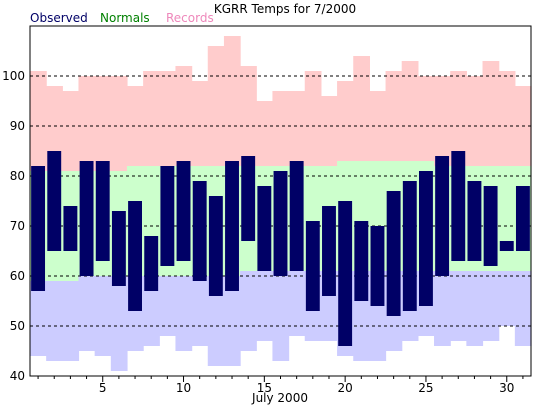  What do you see at coordinates (279, 398) in the screenshot?
I see `x-axis-label: July 2000` at bounding box center [279, 398].